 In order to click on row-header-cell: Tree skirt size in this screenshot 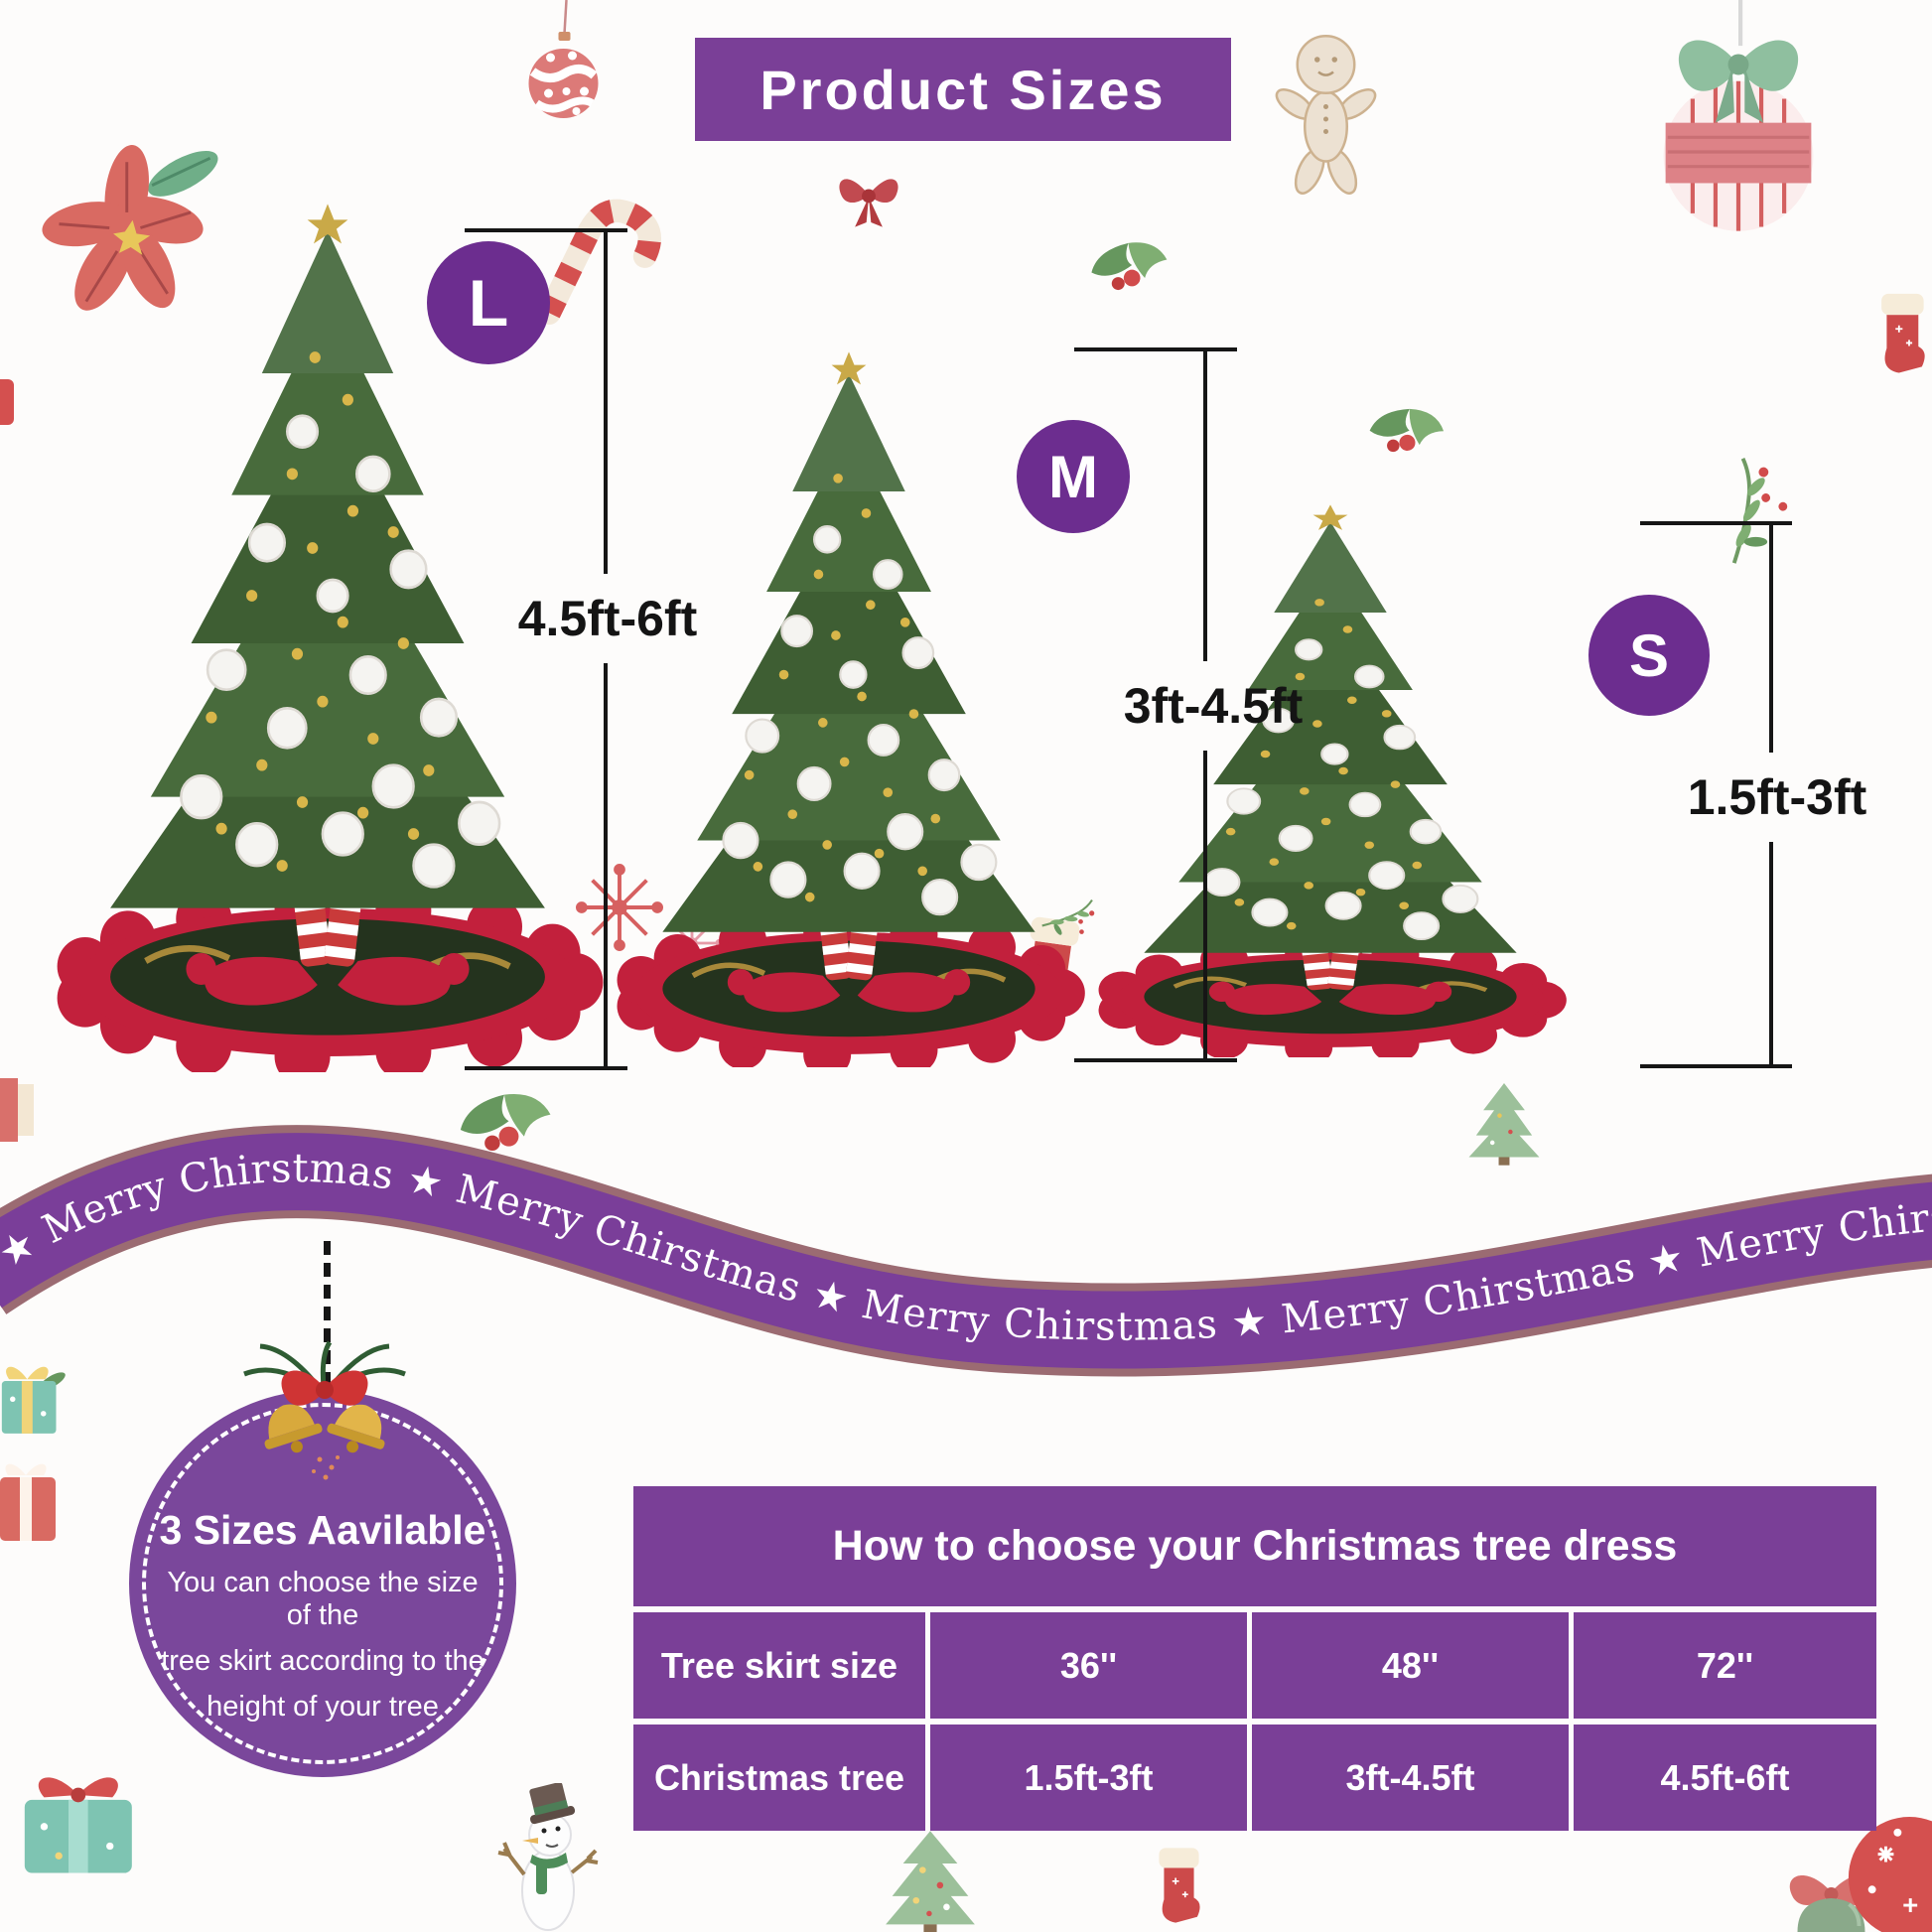, I will do `click(779, 1666)`.